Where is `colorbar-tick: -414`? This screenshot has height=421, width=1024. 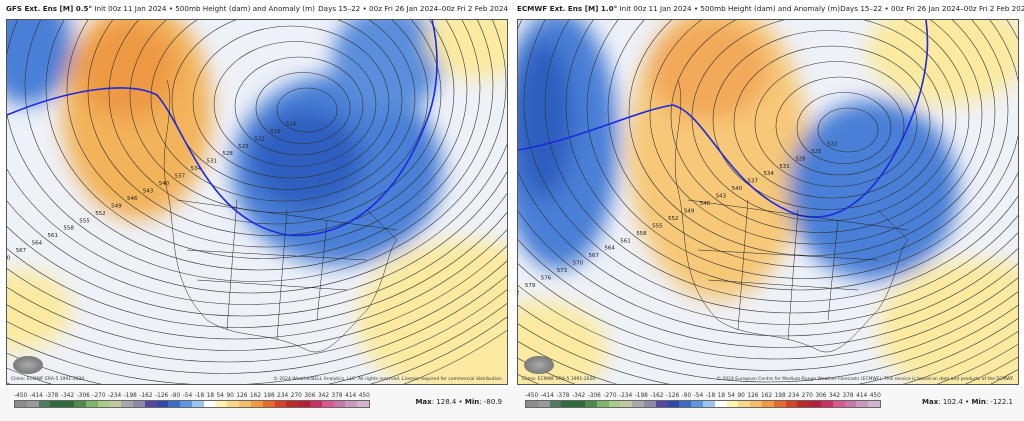
colorbar-tick: -414 is located at coordinates (36, 396).